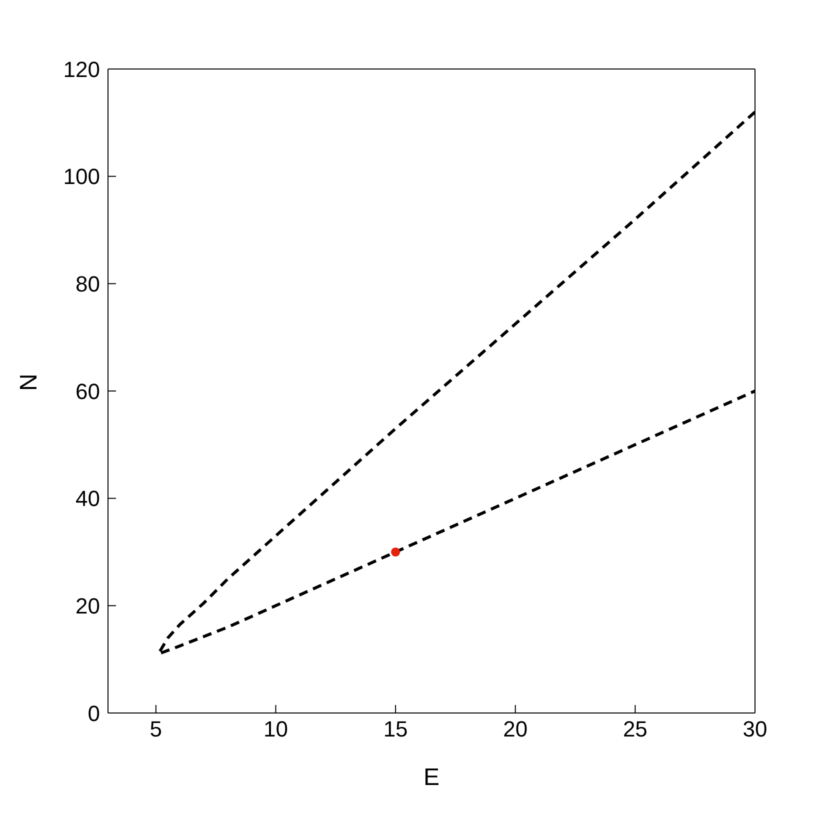  Describe the element at coordinates (88, 283) in the screenshot. I see `y-tick-label: 80` at that location.